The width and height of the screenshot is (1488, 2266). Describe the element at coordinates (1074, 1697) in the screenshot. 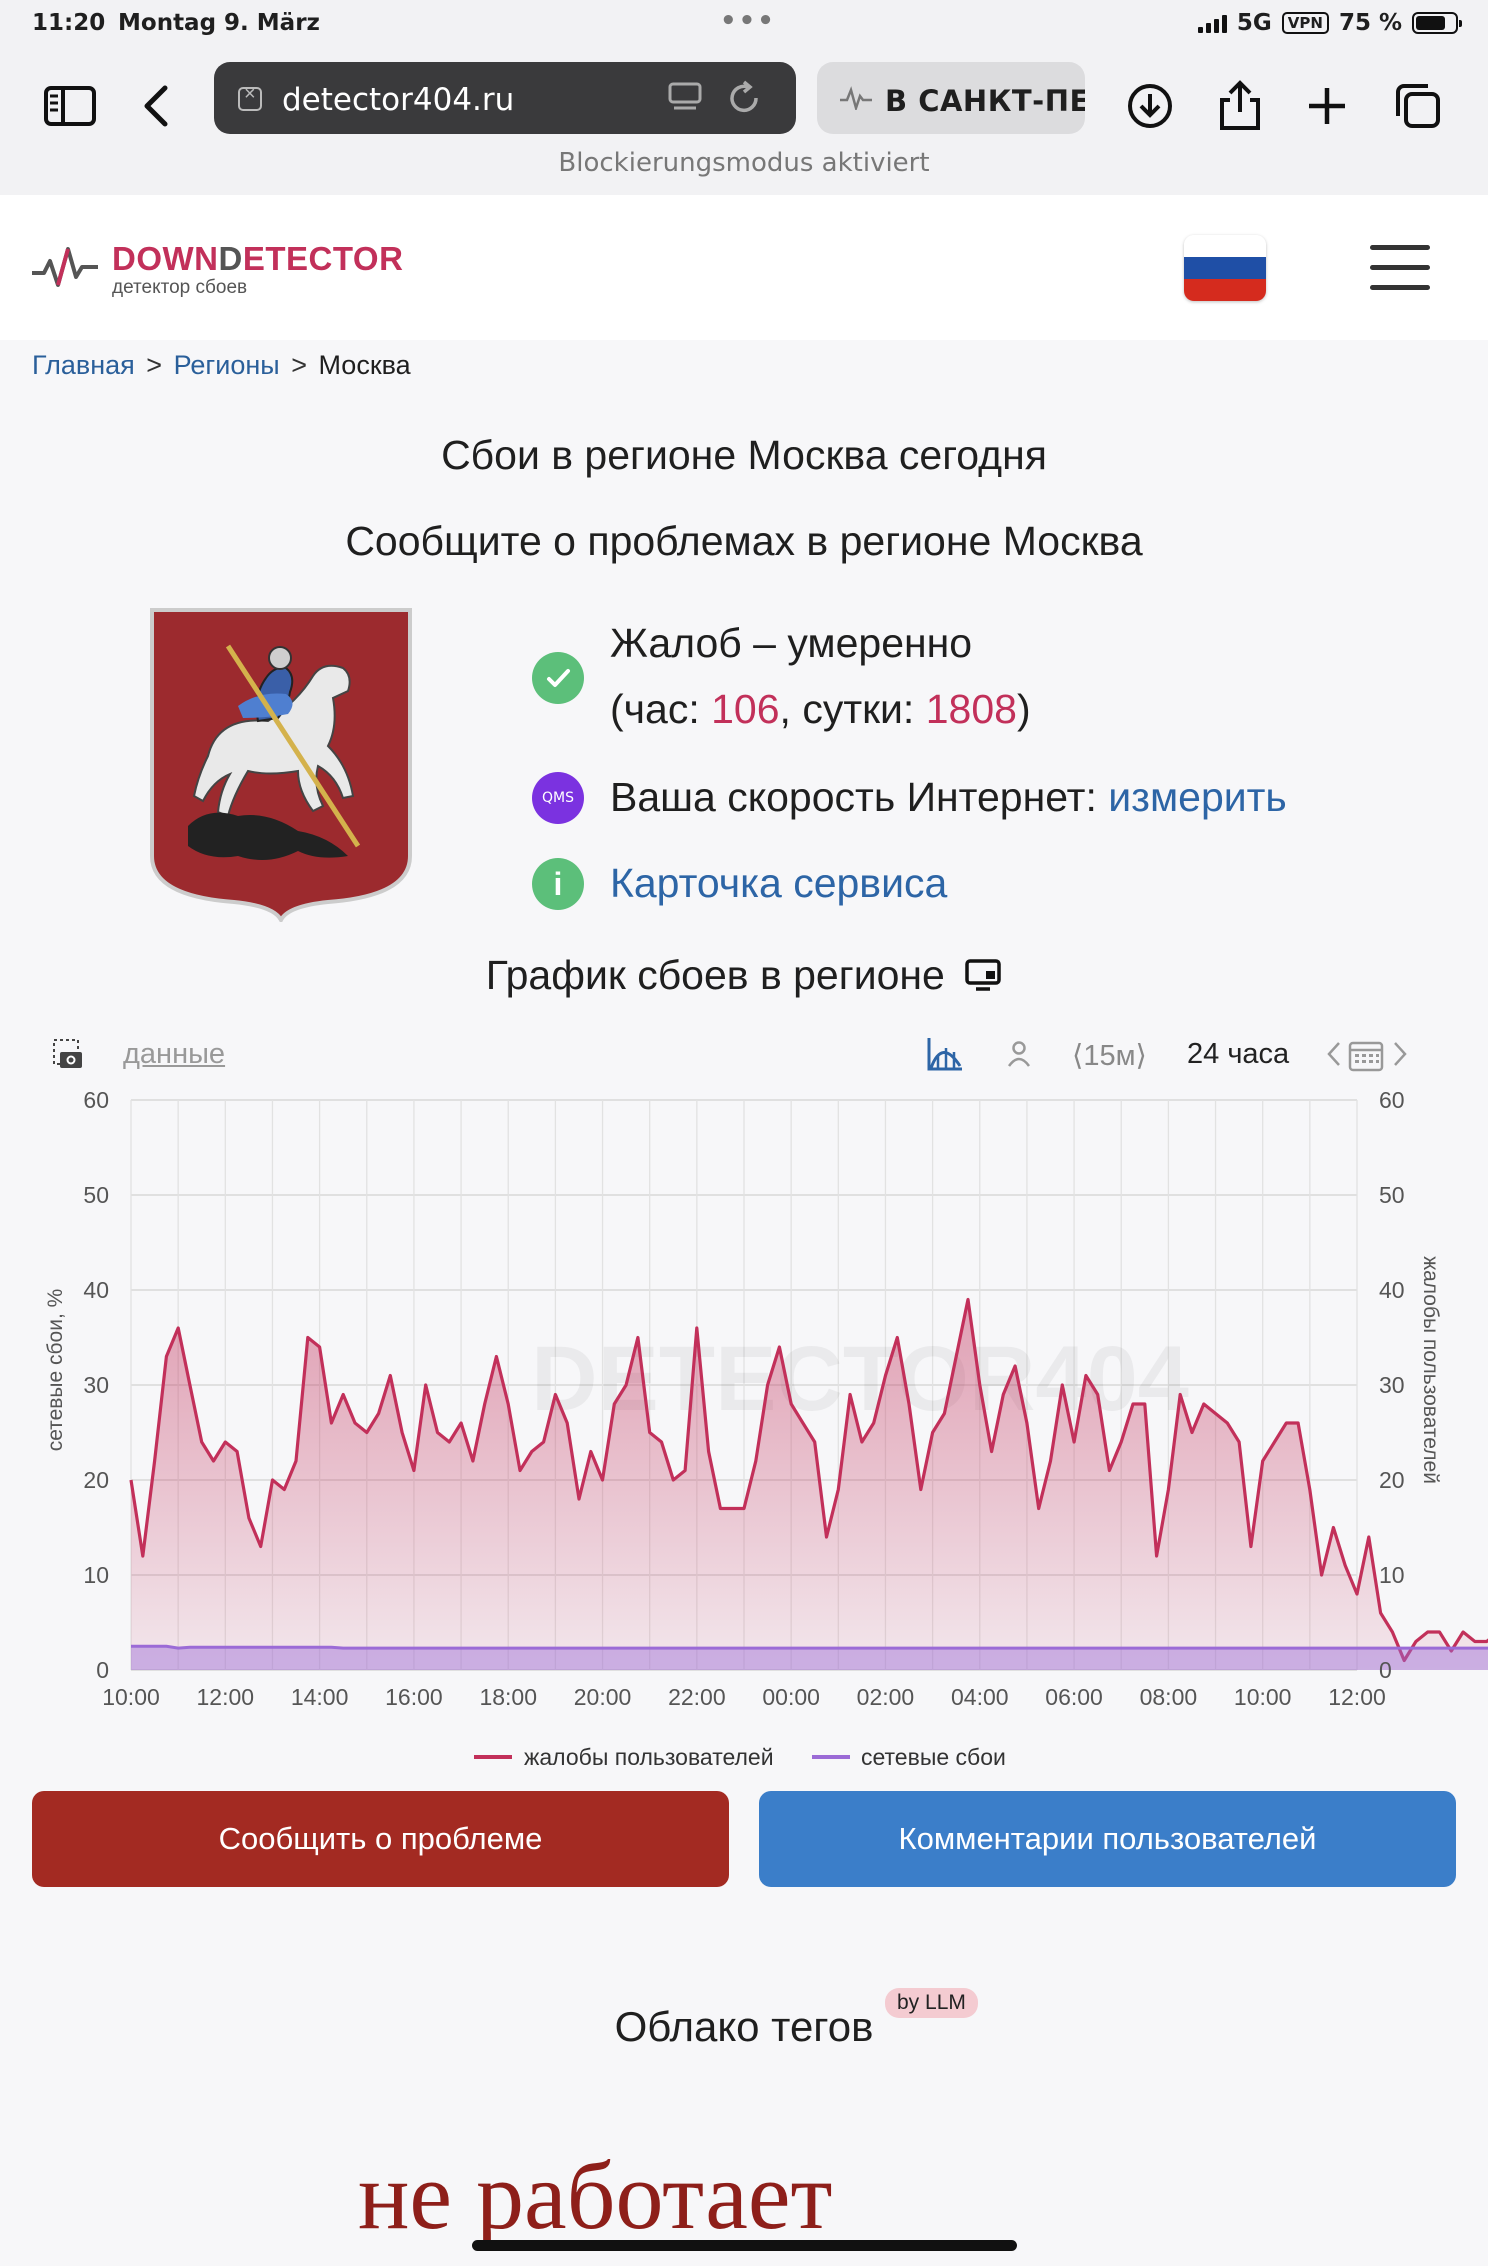

I see `x-tick-label: 06:00` at that location.